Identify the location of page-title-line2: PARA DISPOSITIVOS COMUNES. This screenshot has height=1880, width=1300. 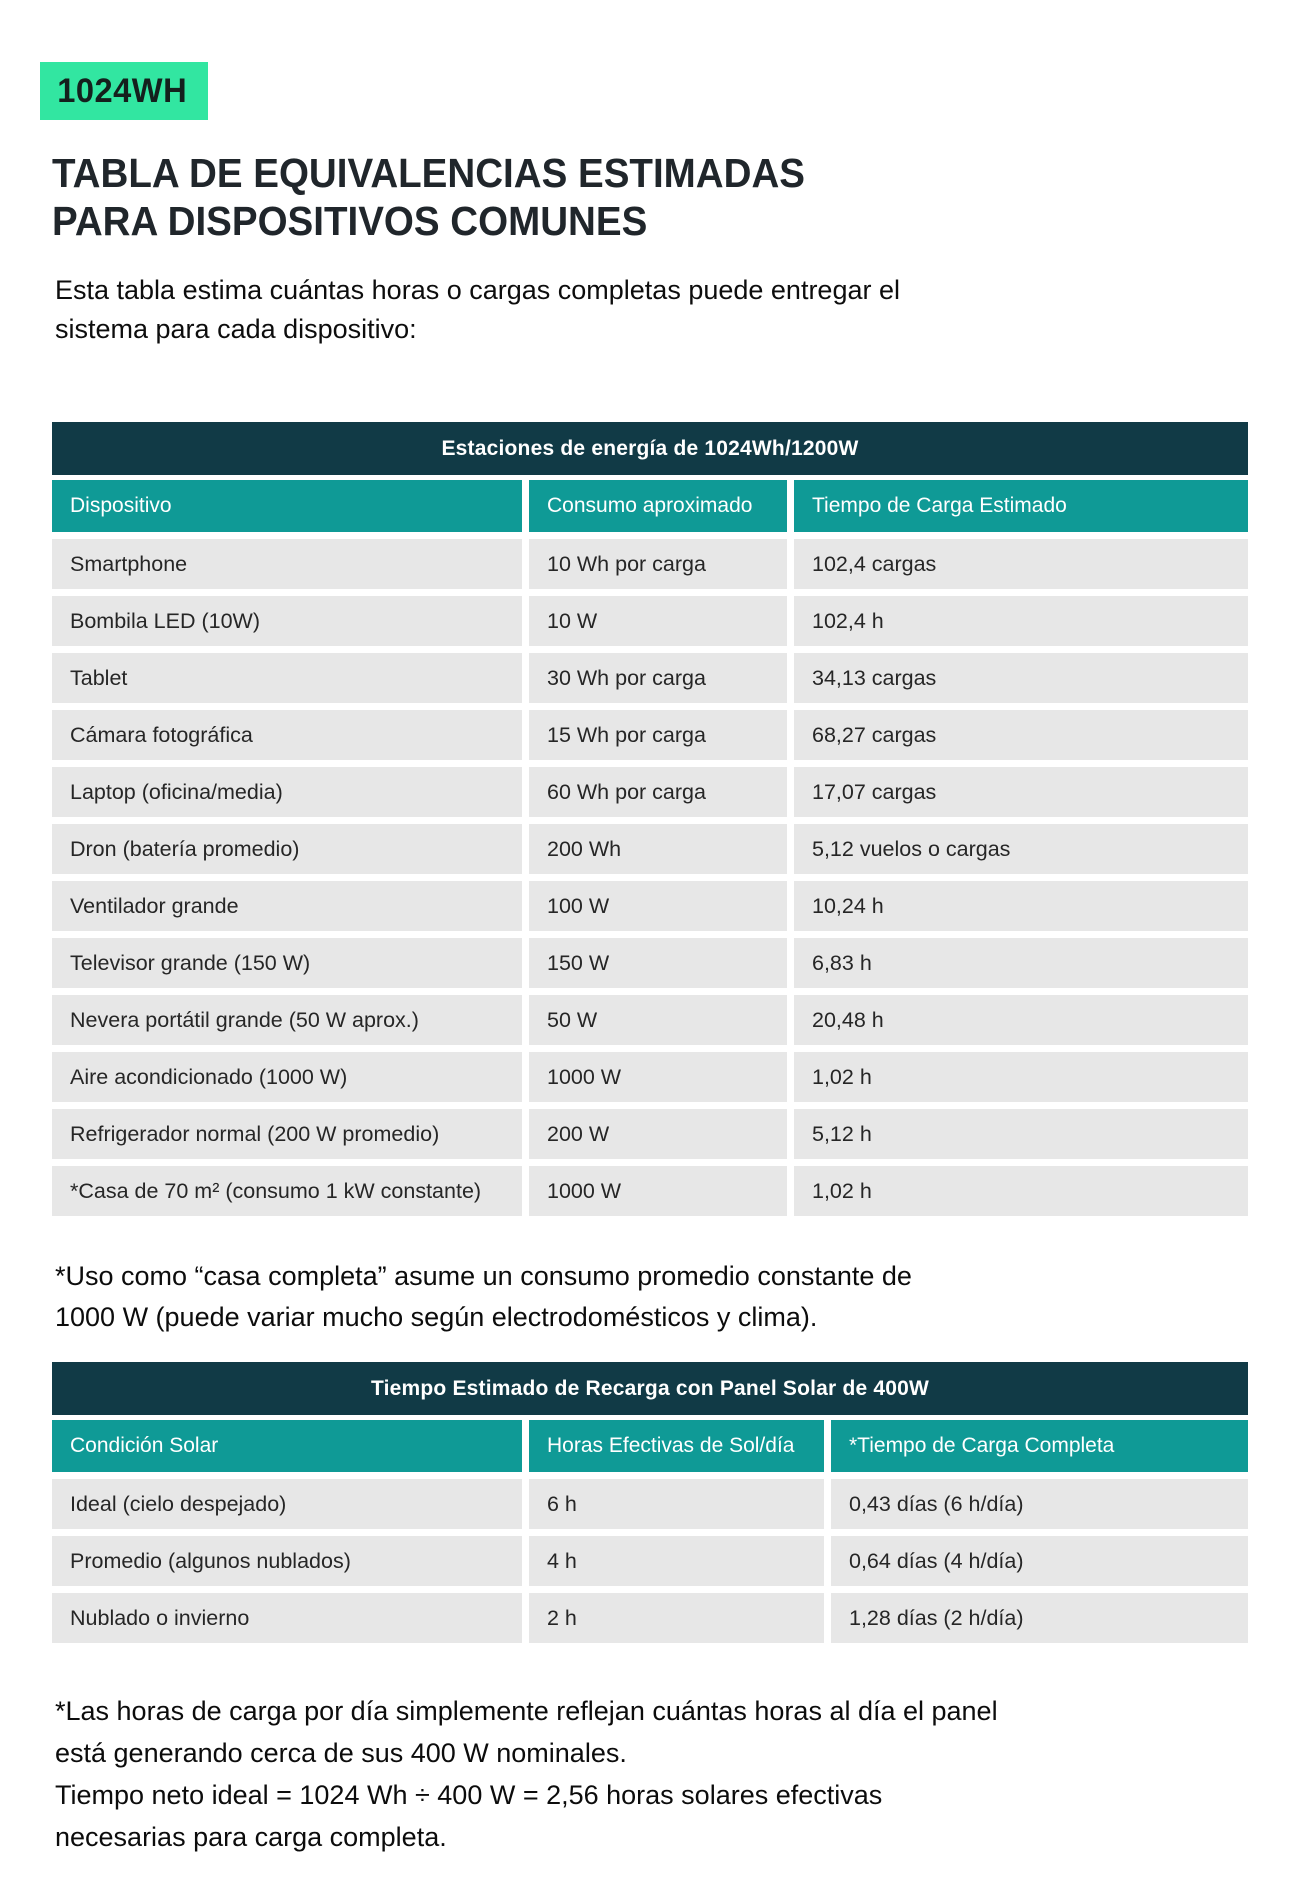
(350, 220).